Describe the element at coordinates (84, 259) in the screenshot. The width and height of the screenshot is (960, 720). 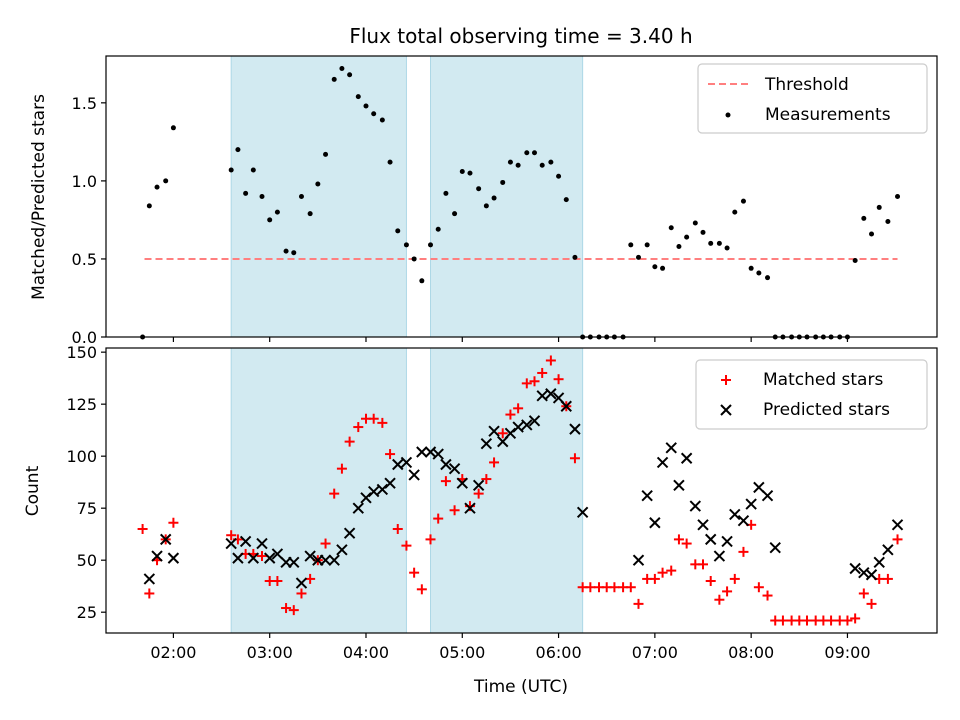
I see `top-y-tick-label: 0.5` at that location.